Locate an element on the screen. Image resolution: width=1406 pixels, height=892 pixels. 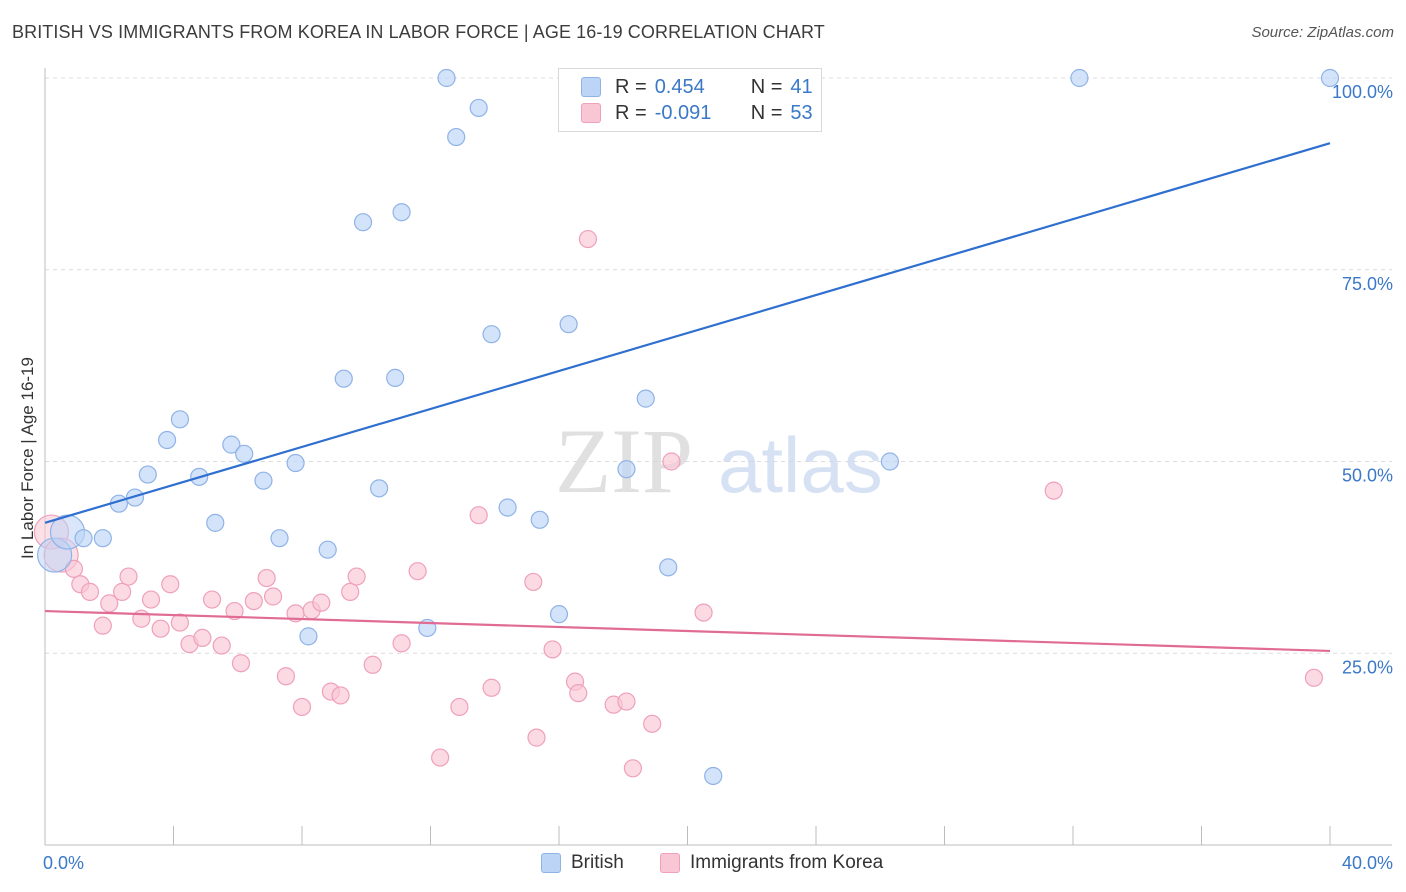
korea-trend-line is located at coordinates (687, 631).